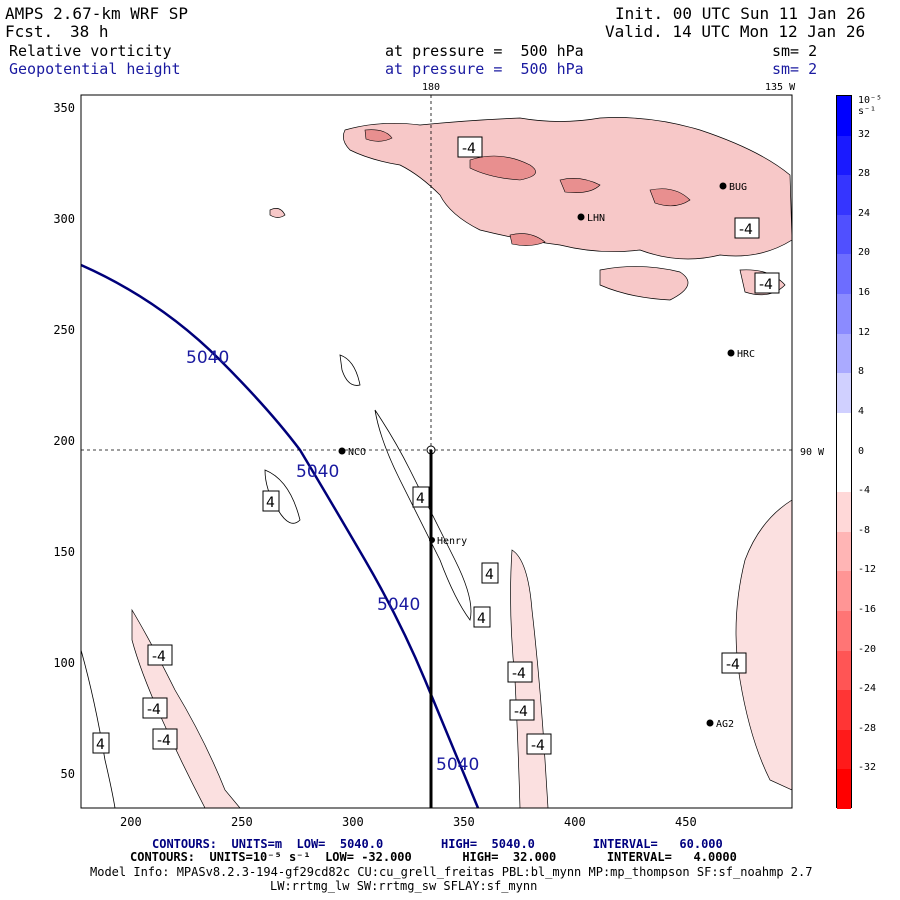 This screenshot has height=900, width=900. I want to click on station-label: AG2, so click(725, 724).